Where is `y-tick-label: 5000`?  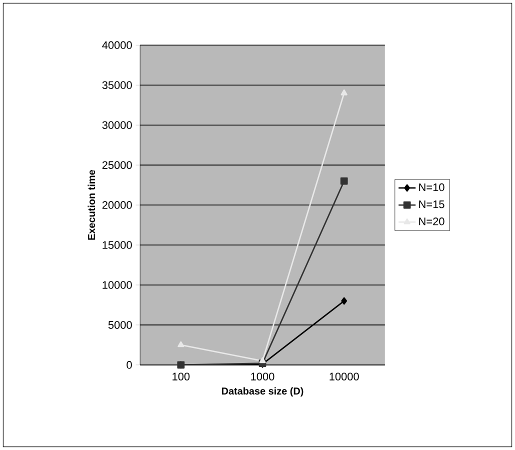 y-tick-label: 5000 is located at coordinates (120, 325).